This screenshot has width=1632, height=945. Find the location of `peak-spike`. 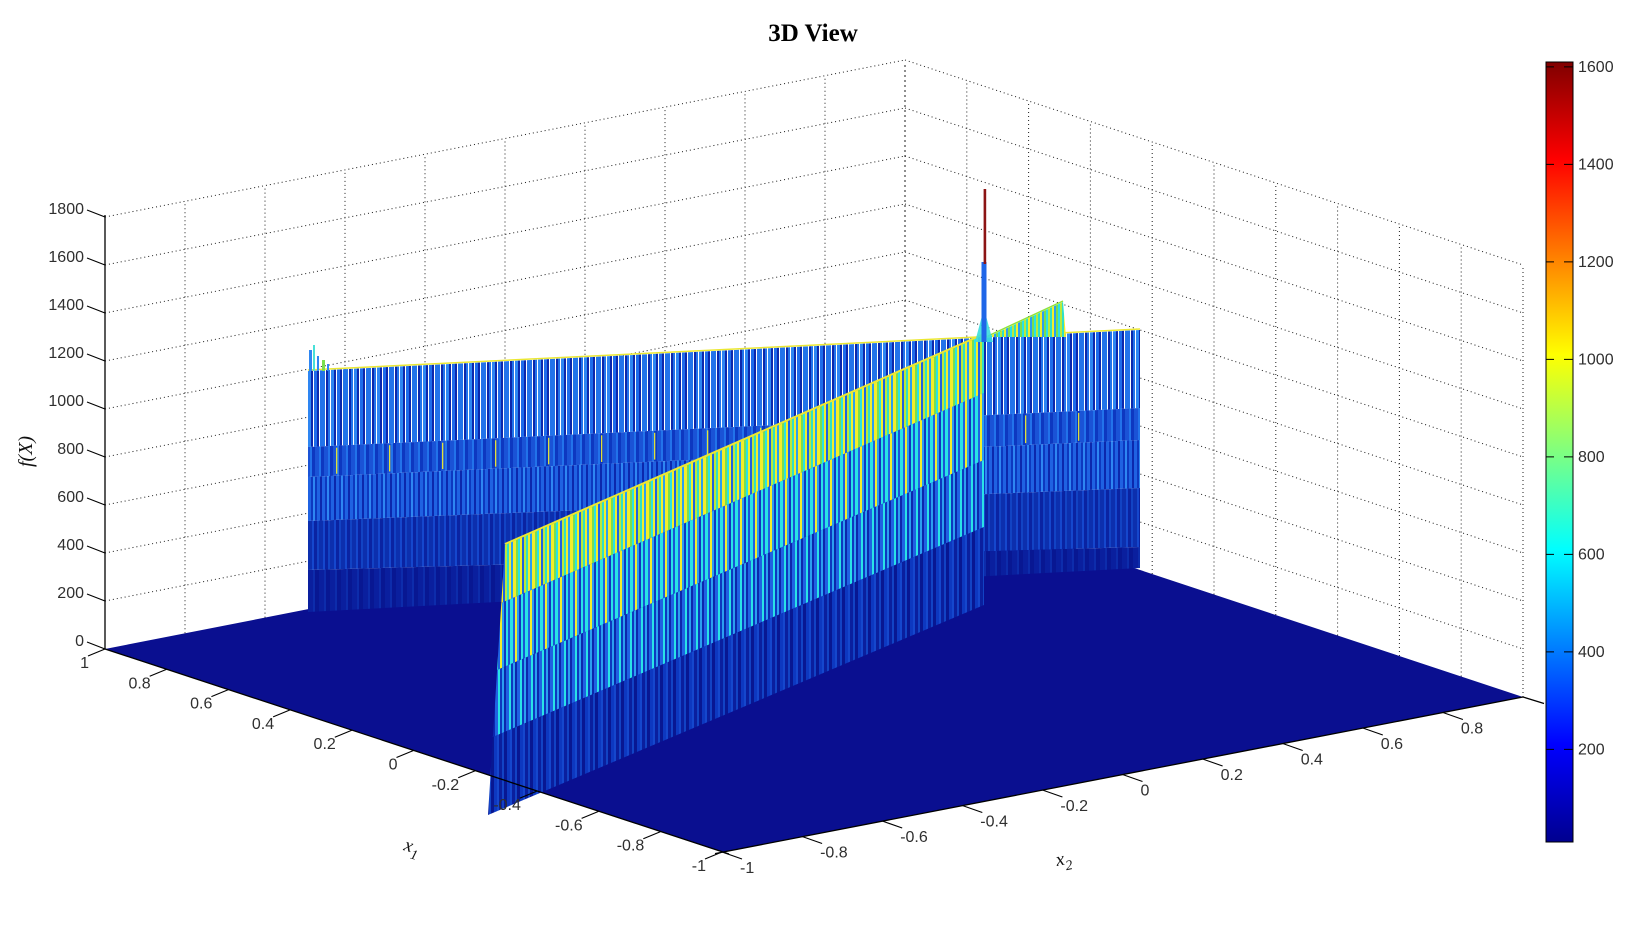

peak-spike is located at coordinates (984, 265).